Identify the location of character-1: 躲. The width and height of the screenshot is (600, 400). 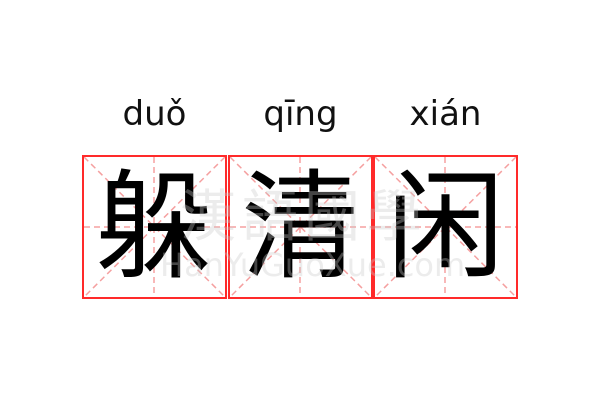
(154, 227).